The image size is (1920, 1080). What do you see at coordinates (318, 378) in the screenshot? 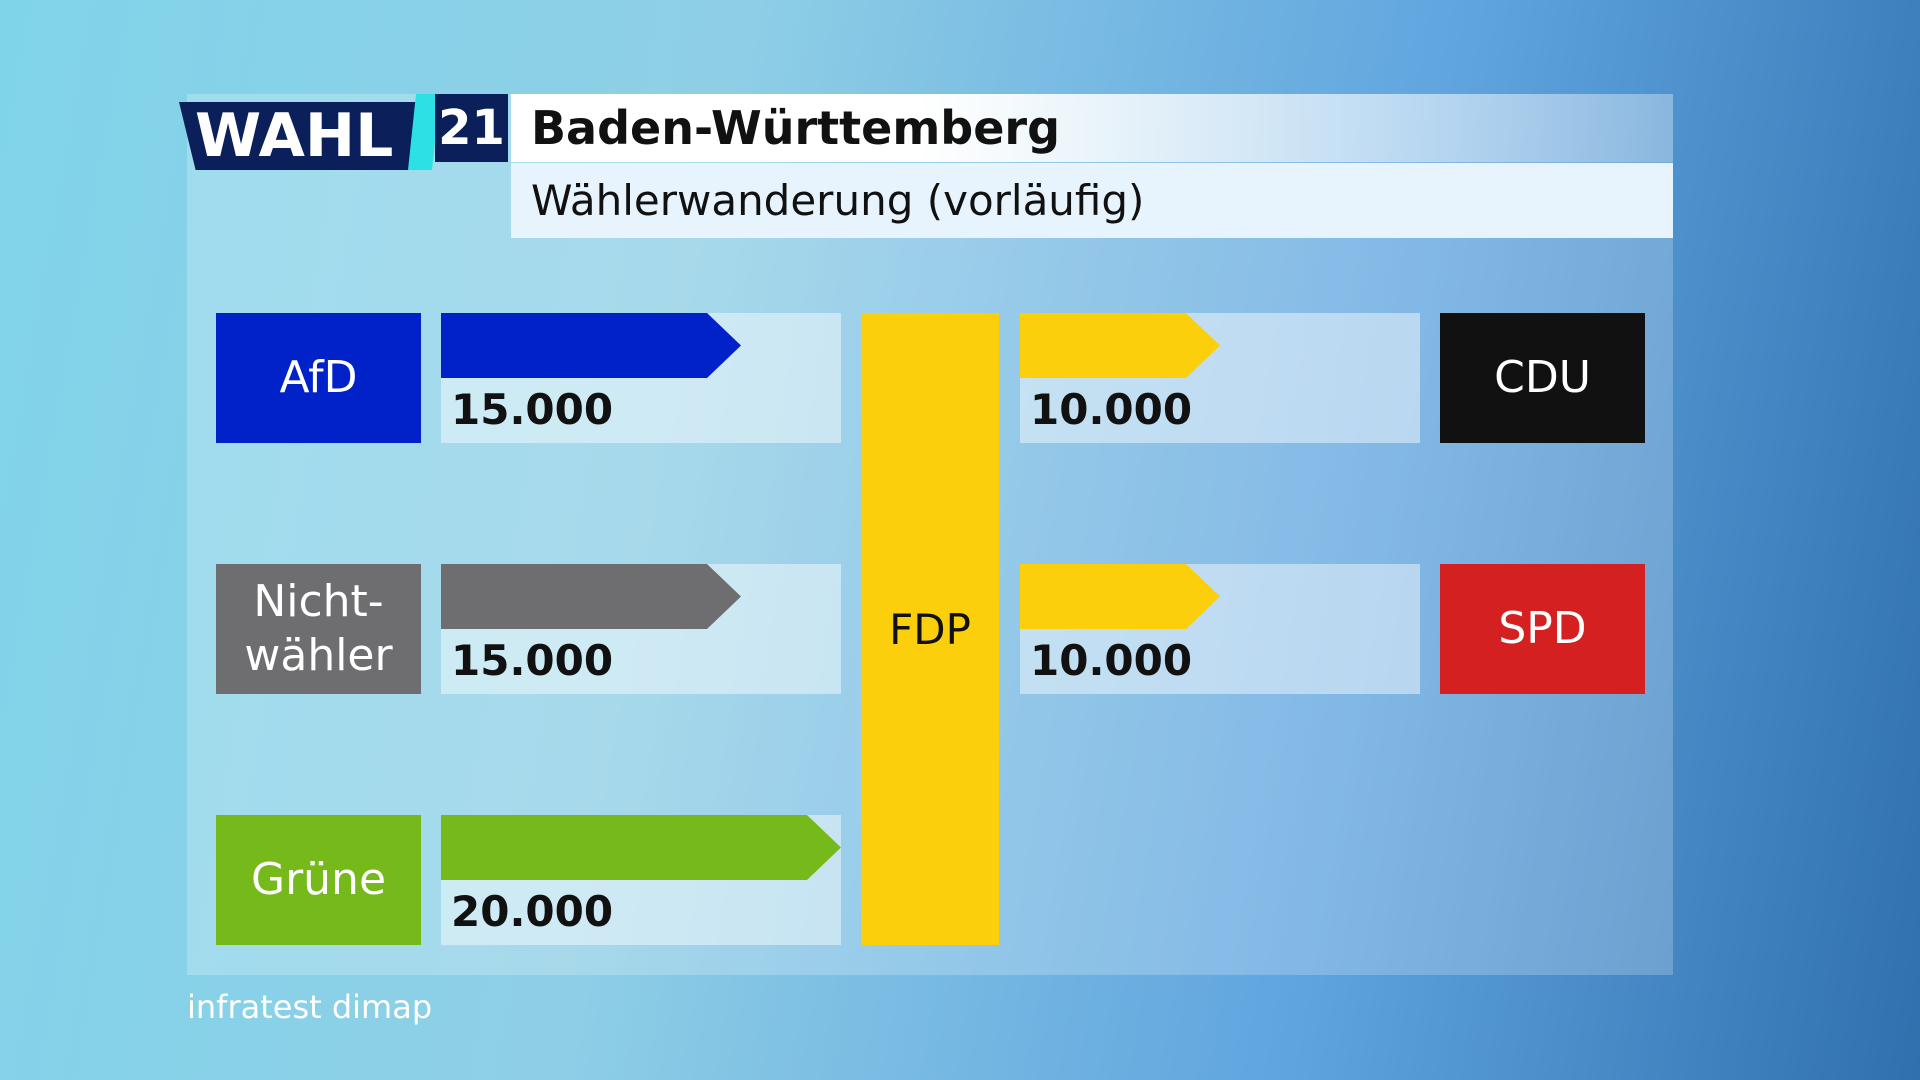
I see `party-box: AfD` at bounding box center [318, 378].